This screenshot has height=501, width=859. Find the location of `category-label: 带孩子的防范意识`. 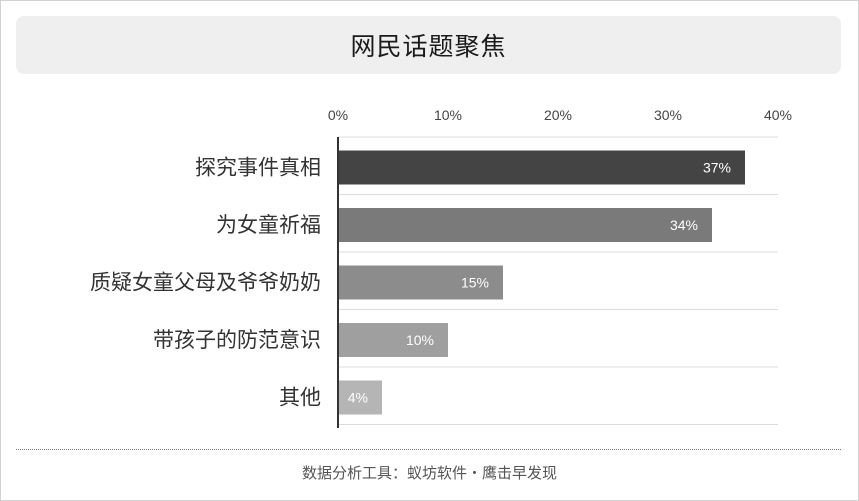

category-label: 带孩子的防范意识 is located at coordinates (237, 340).